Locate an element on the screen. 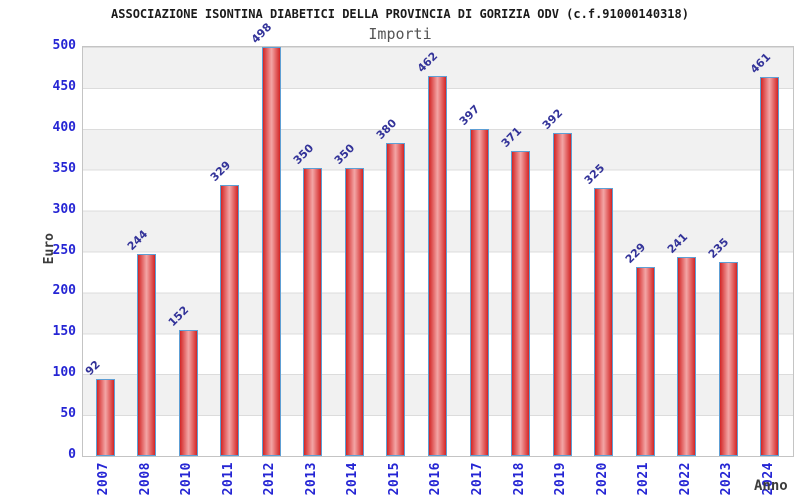 Image resolution: width=800 pixels, height=500 pixels. y-tick-450: 450 is located at coordinates (64, 86).